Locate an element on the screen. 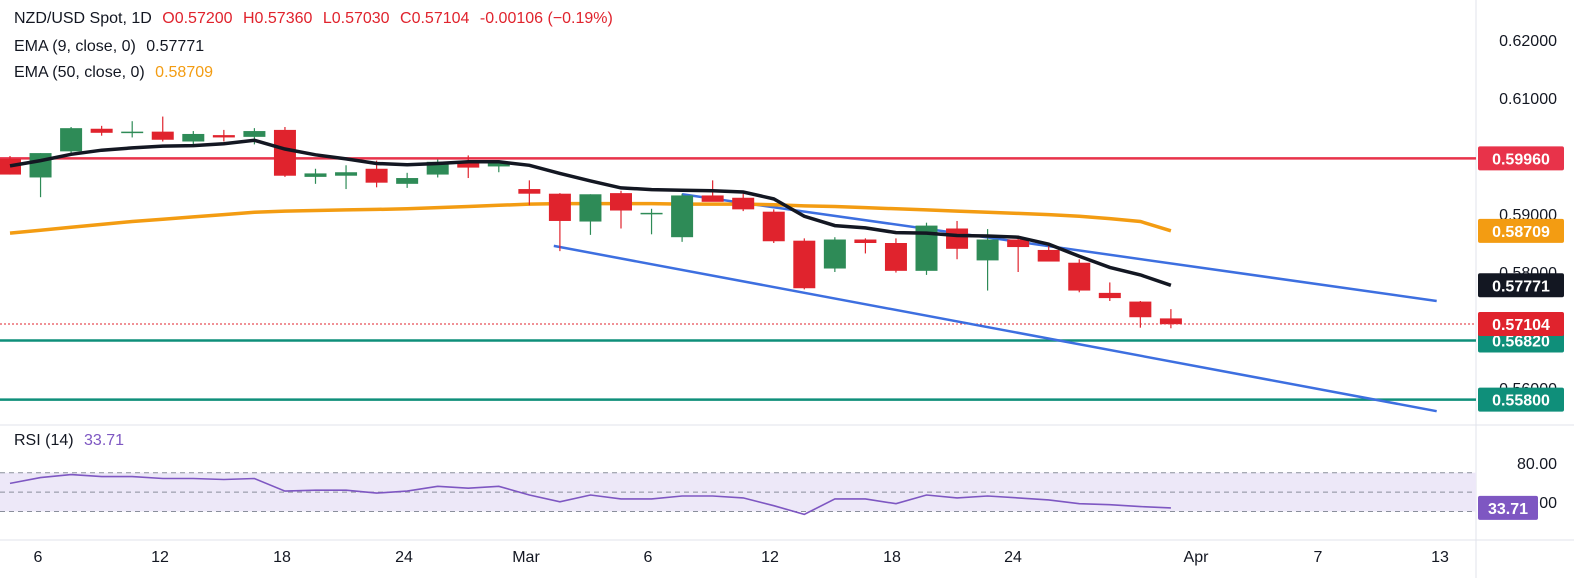  ema9-tag-bg is located at coordinates (1521, 285).